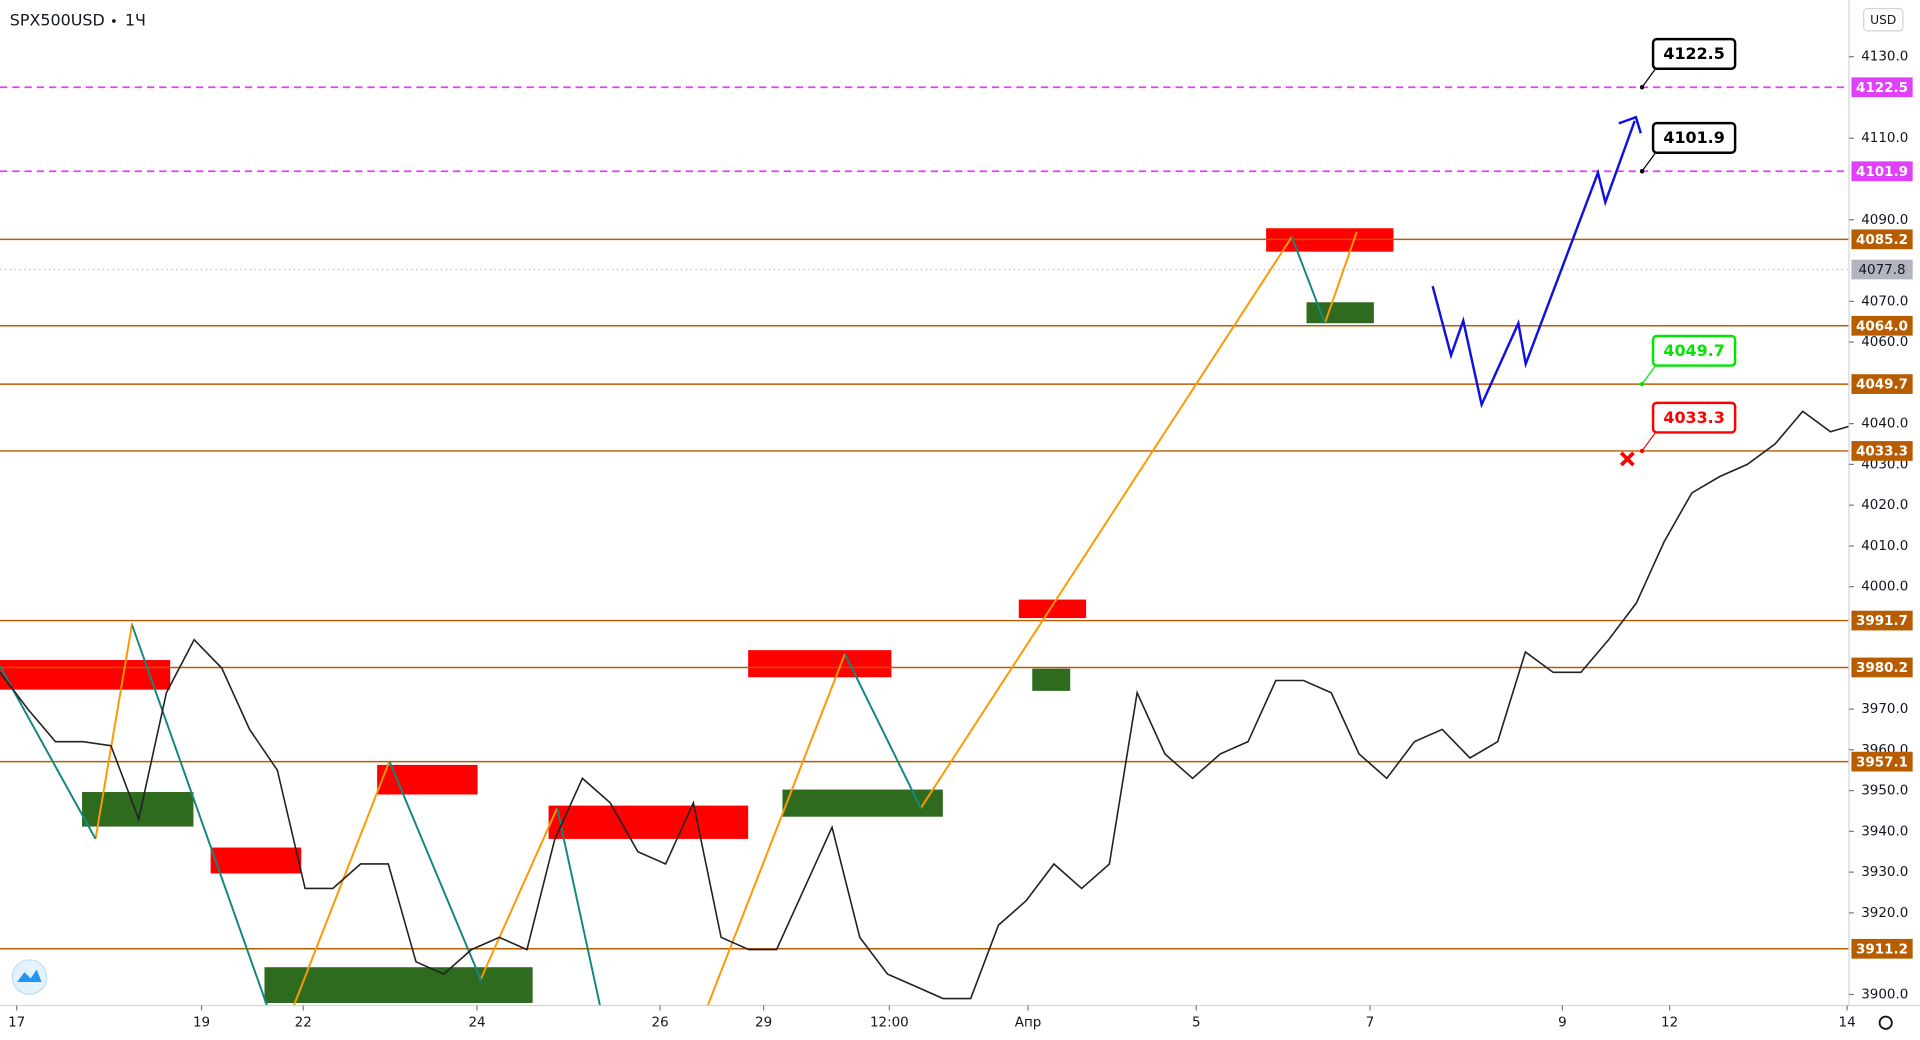  Describe the element at coordinates (1562, 1023) in the screenshot. I see `x-tick-label: 9` at that location.